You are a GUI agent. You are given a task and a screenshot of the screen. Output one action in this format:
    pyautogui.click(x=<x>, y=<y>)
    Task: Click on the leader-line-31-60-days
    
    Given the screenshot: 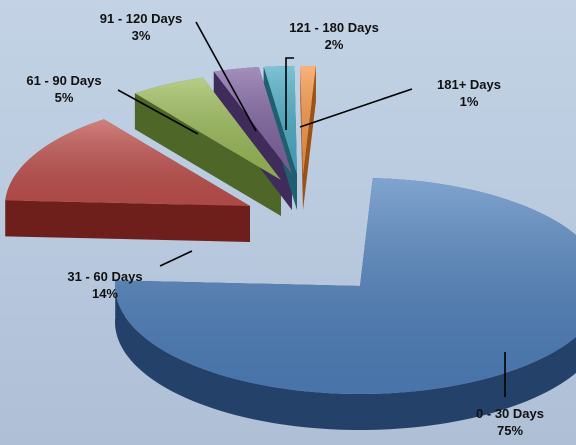 What is the action you would take?
    pyautogui.click(x=176, y=258)
    